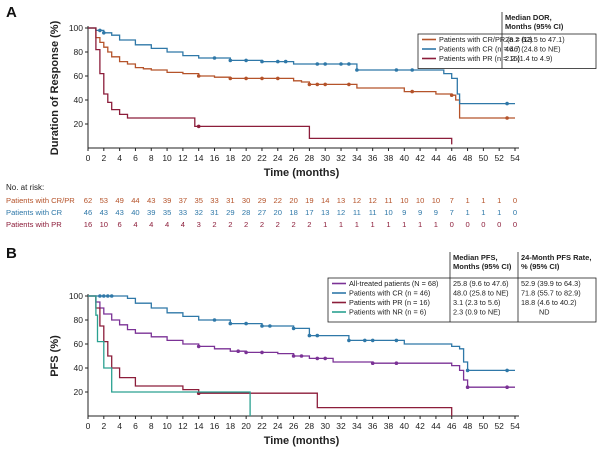  Describe the element at coordinates (104, 224) in the screenshot. I see `panel-a-at-risk-value: 10` at that location.